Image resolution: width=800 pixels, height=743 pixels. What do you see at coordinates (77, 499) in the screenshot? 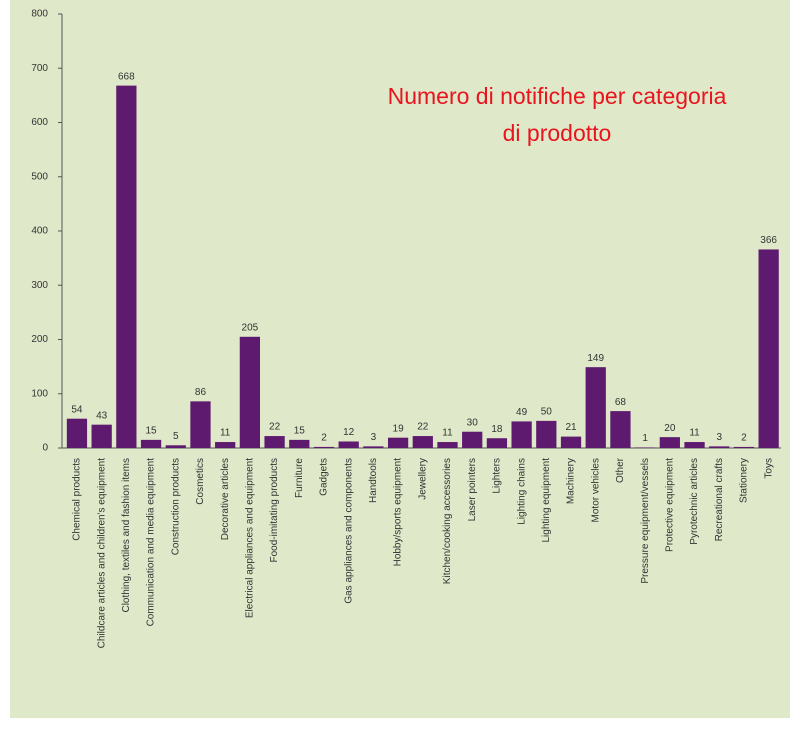
I see `x-tick-label: Chemical products` at bounding box center [77, 499].